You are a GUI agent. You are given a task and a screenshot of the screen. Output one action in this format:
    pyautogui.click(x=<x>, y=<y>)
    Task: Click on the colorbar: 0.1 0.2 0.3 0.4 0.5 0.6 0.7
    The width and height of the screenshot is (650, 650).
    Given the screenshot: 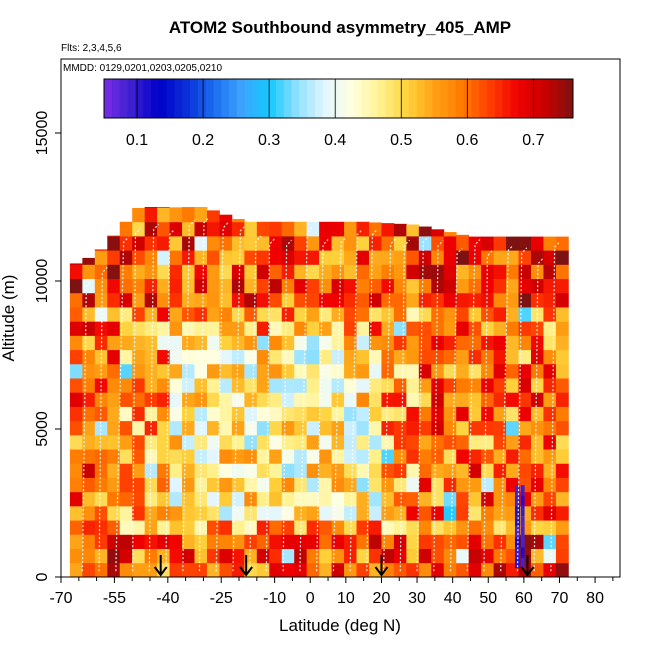 What is the action you would take?
    pyautogui.click(x=338, y=113)
    